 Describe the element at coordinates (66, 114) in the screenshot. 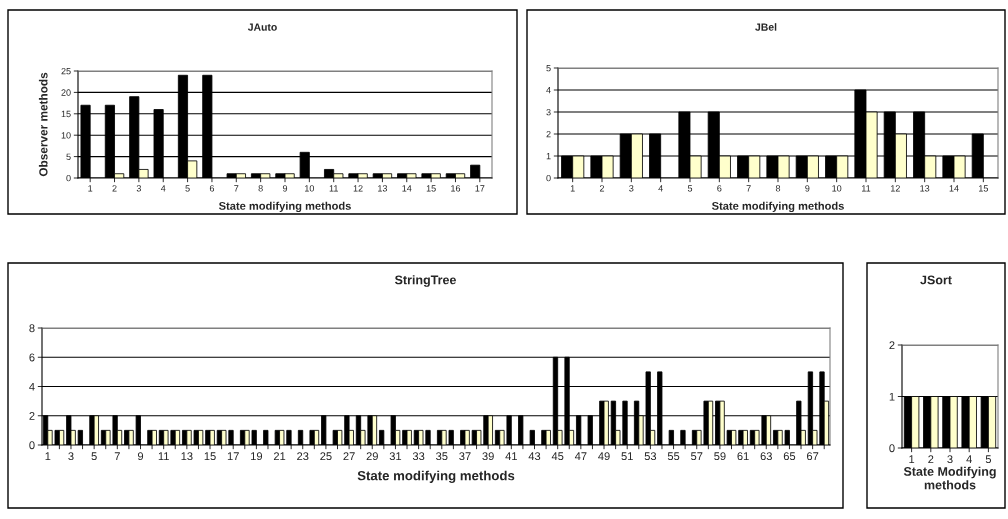

I see `y-tick-label: 15` at that location.